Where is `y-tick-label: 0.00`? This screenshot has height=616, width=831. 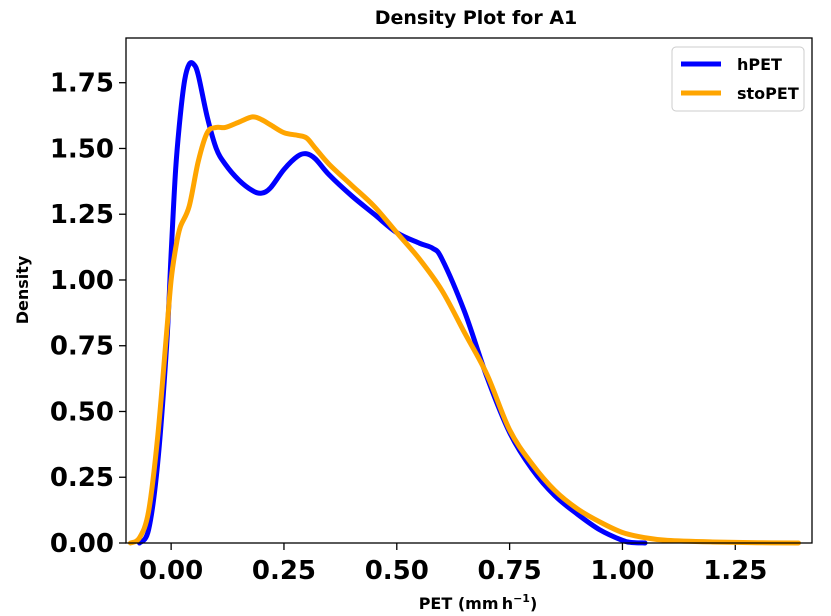
y-tick-label: 0.00 is located at coordinates (82, 544).